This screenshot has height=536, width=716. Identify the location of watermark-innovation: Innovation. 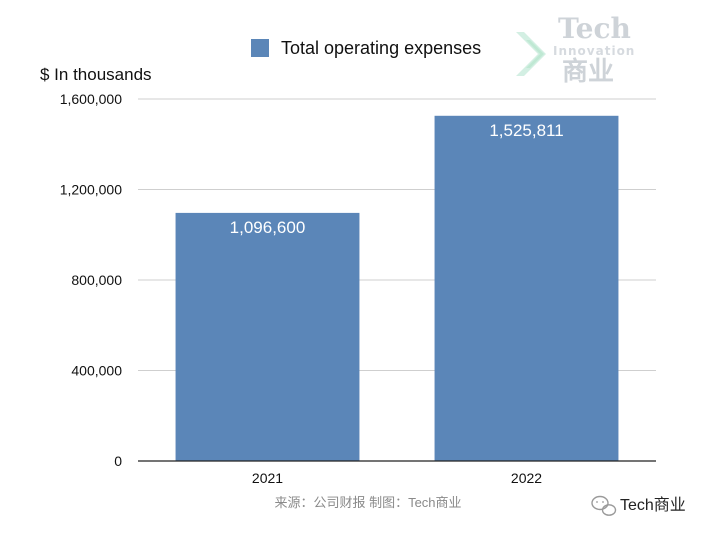
(594, 51).